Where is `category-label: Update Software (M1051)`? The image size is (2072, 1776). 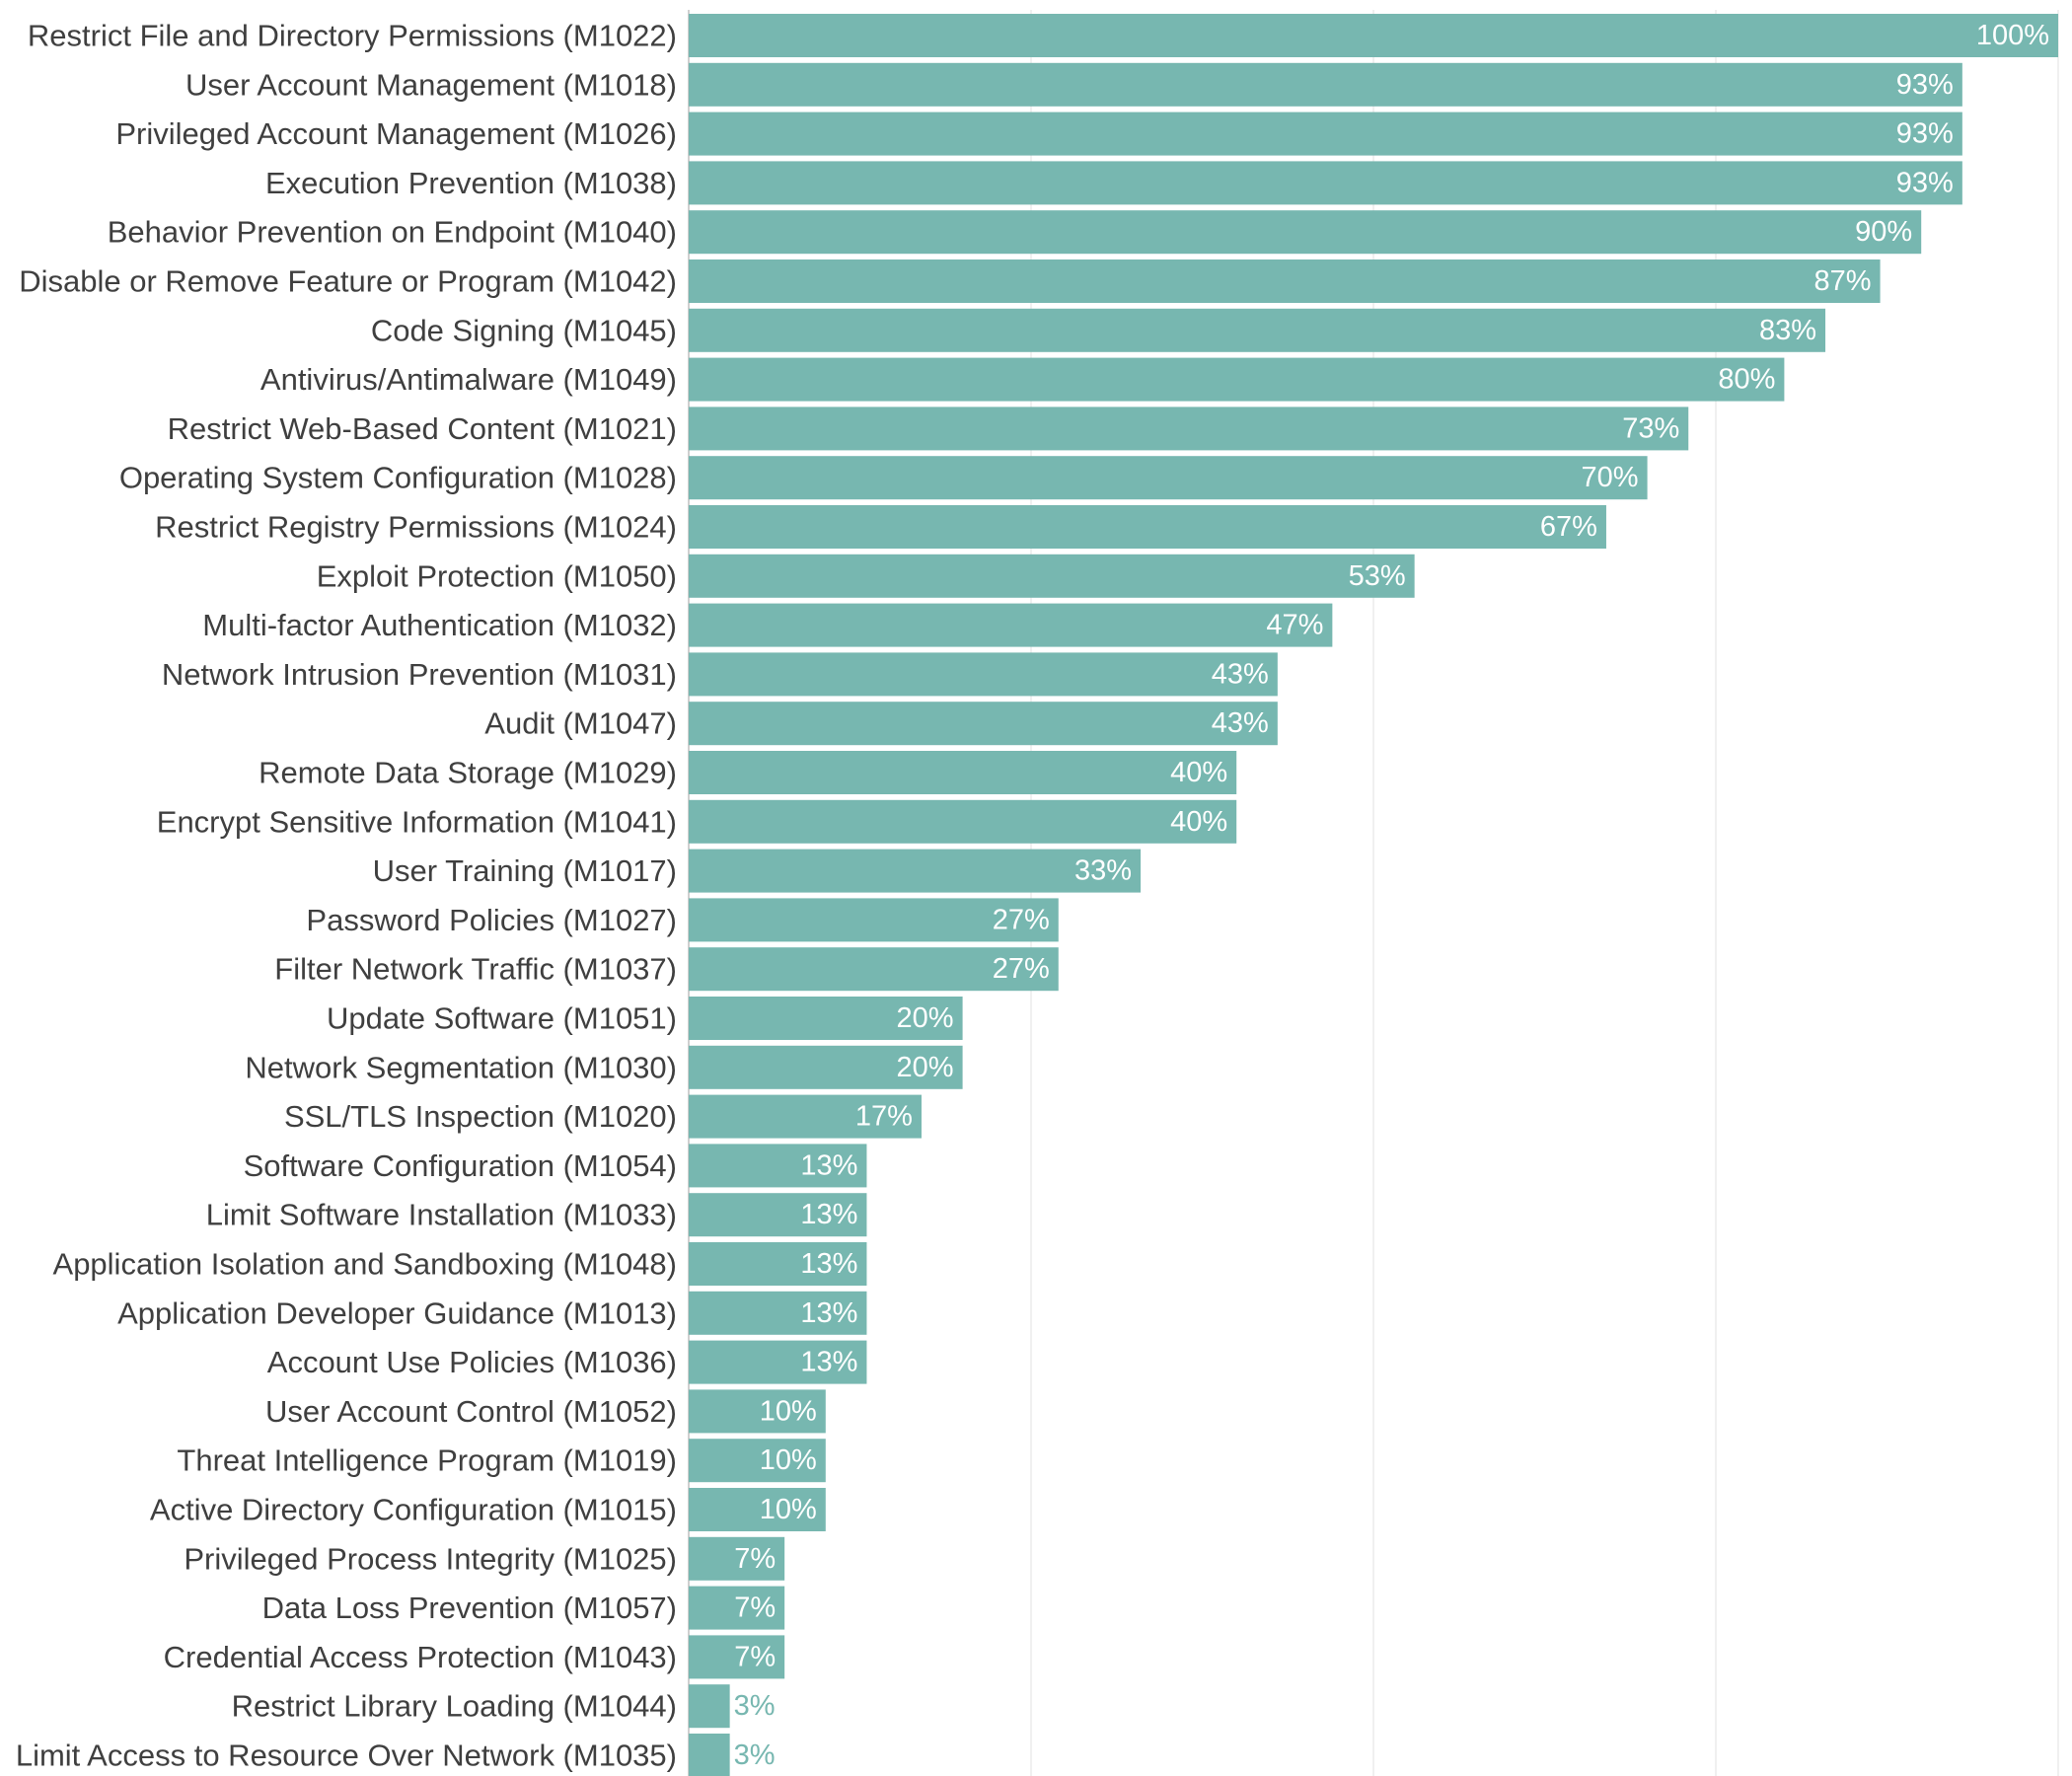
category-label: Update Software (M1051) is located at coordinates (502, 1018).